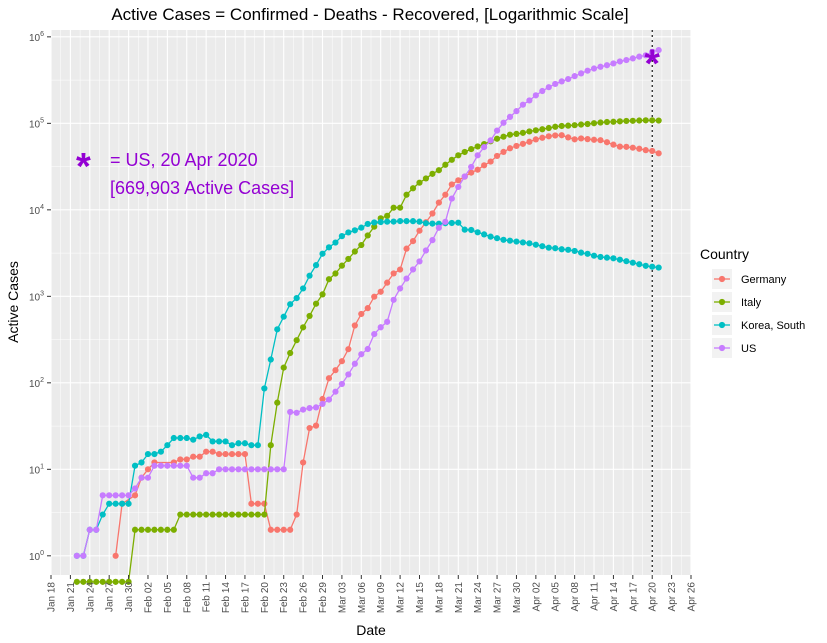  Describe the element at coordinates (692, 597) in the screenshot. I see `x-tick-label: Apr 26` at that location.